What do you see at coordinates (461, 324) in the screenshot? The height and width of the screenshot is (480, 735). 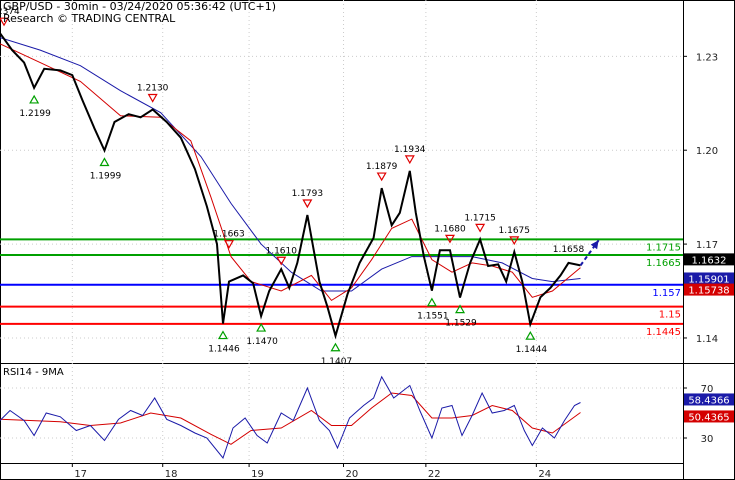 I see `pivot-label: 1.1529` at bounding box center [461, 324].